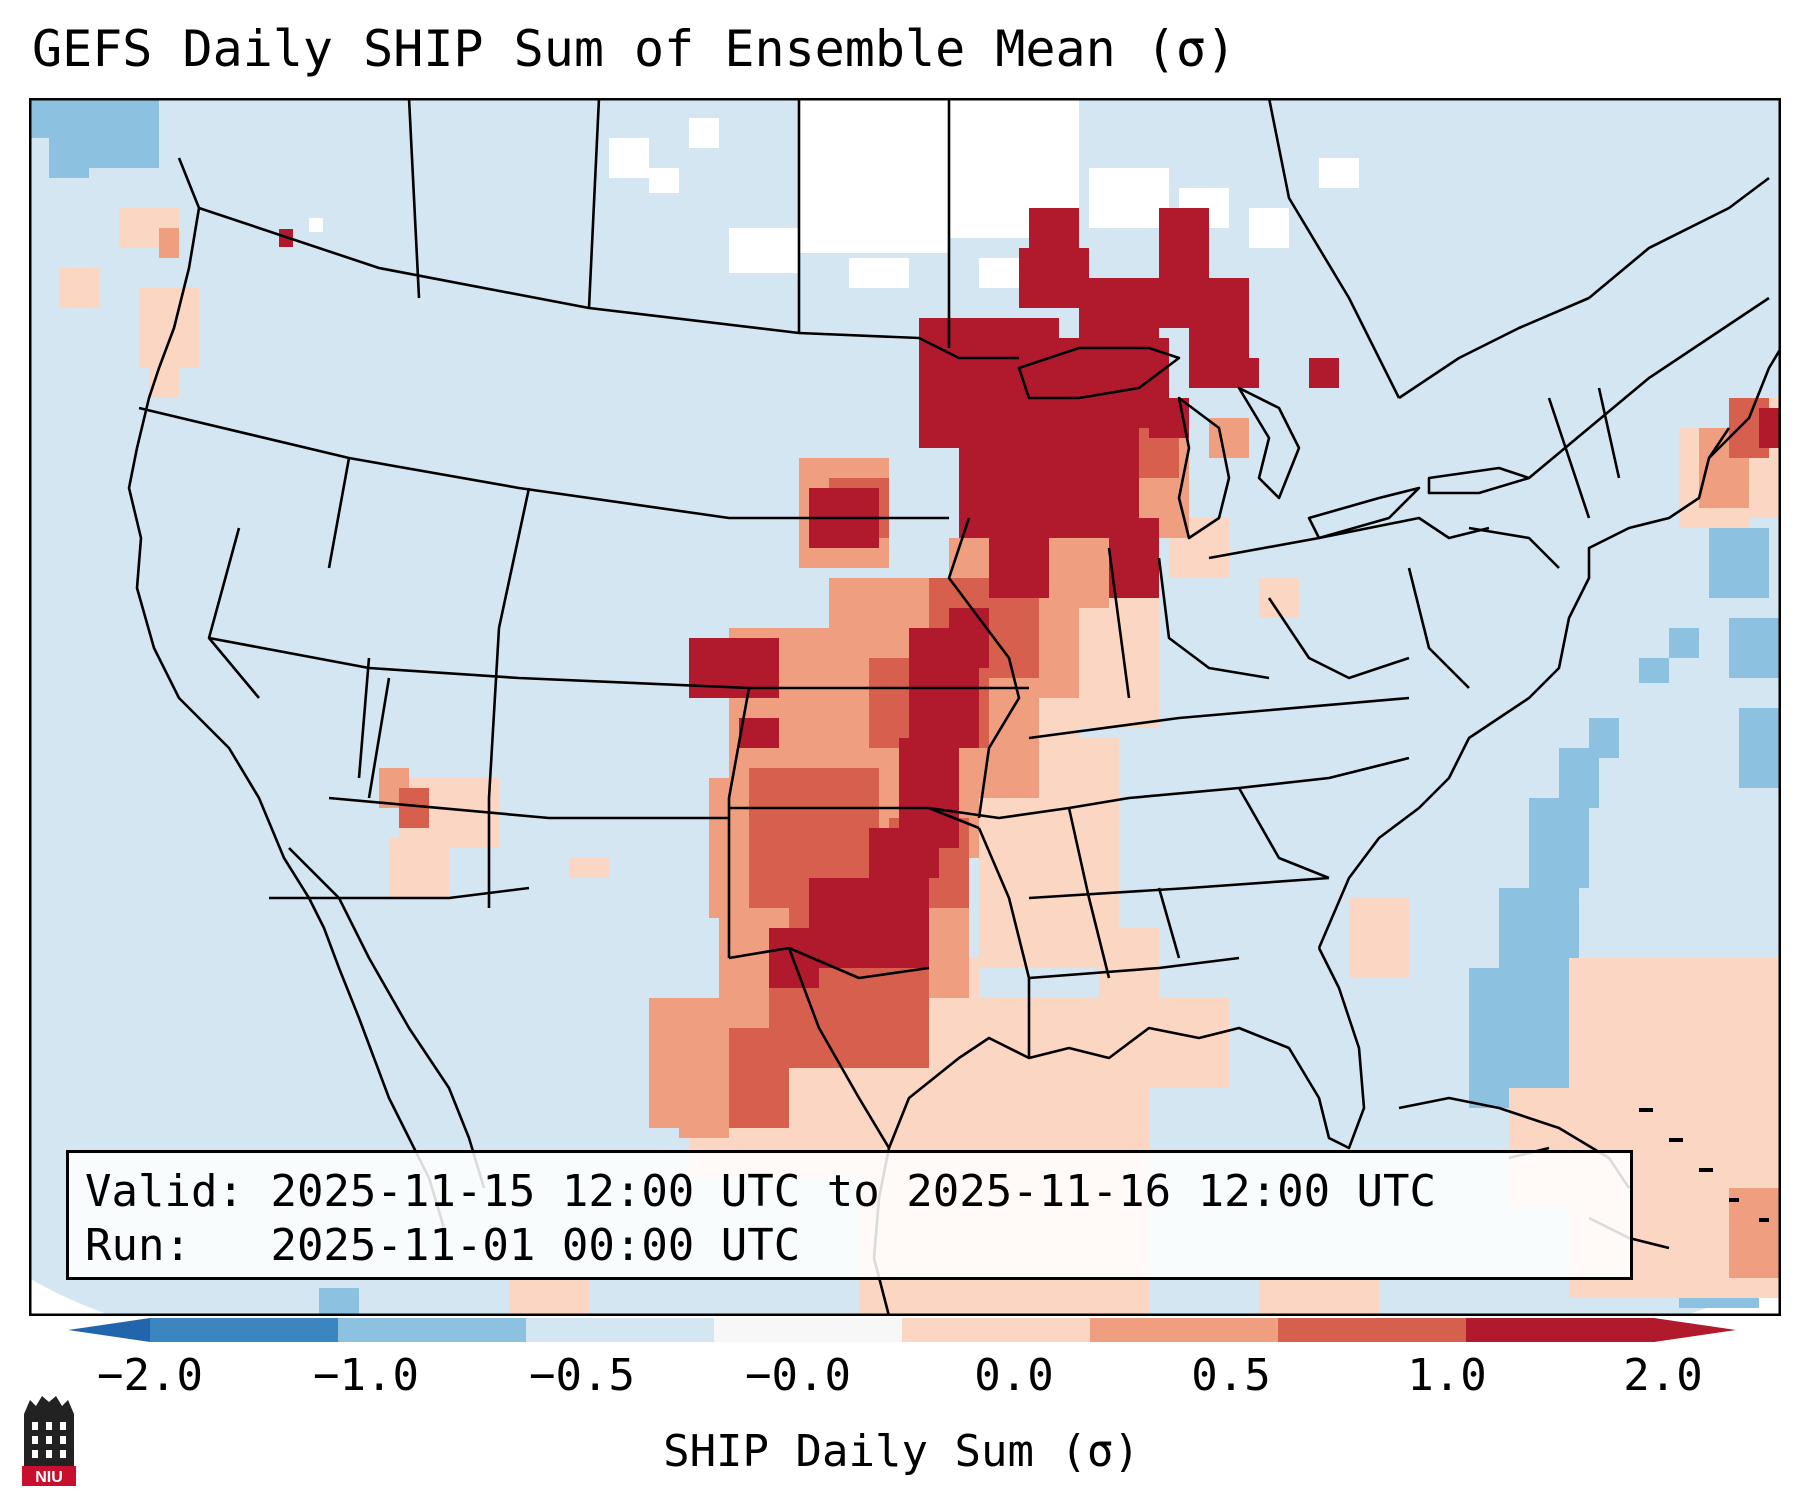 The height and width of the screenshot is (1506, 1803). I want to click on tick-label: −1.0, so click(366, 1375).